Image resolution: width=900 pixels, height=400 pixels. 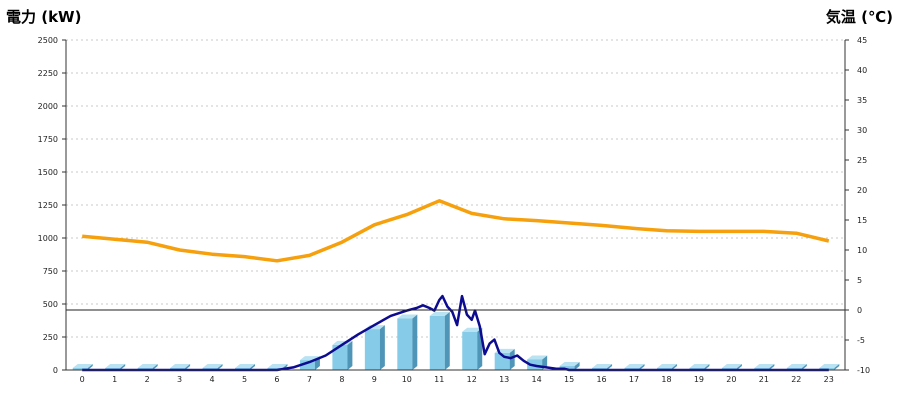 What do you see at coordinates (666, 379) in the screenshot?
I see `x-tick-label: 18` at bounding box center [666, 379].